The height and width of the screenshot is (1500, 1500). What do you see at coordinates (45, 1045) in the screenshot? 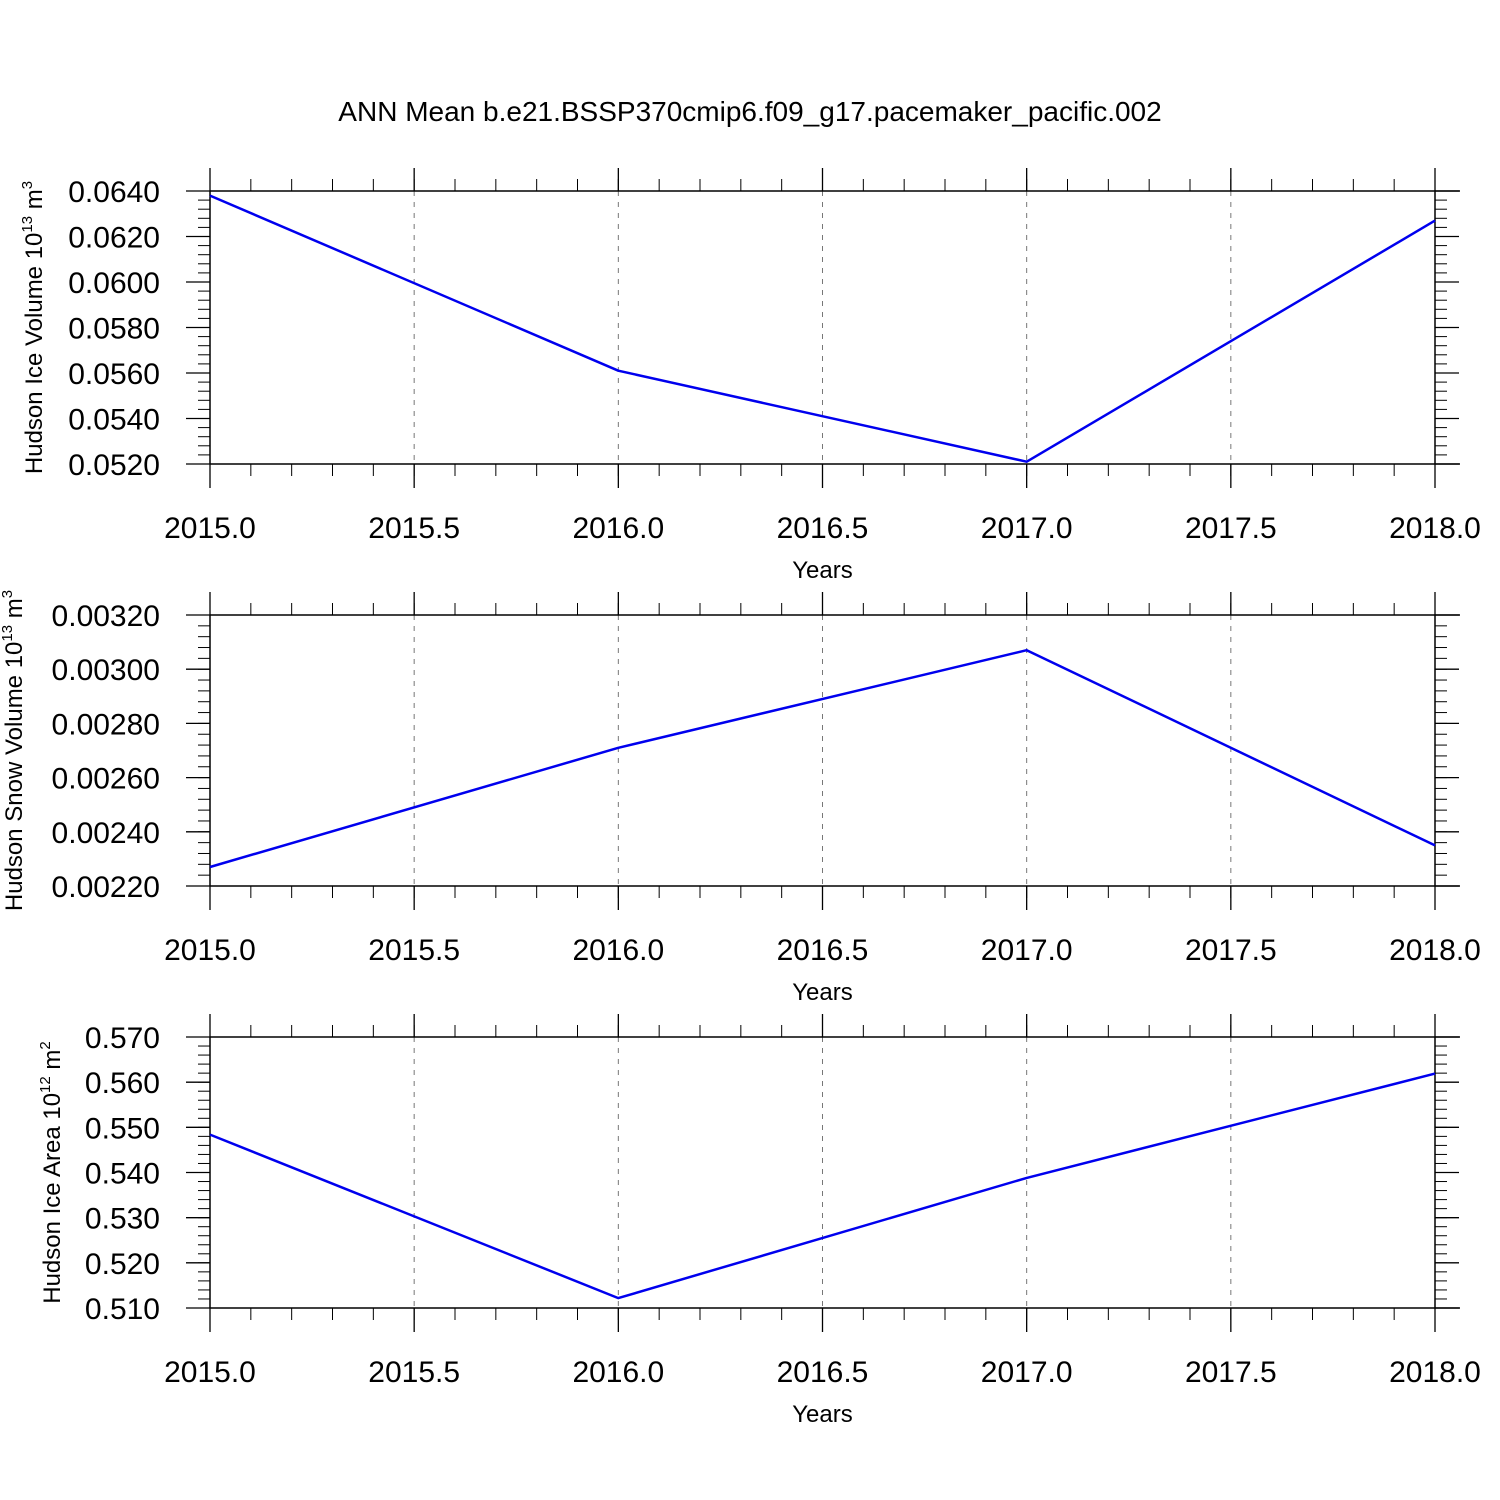
I see `y-axis-title-unit-exponent: 2` at bounding box center [45, 1045].